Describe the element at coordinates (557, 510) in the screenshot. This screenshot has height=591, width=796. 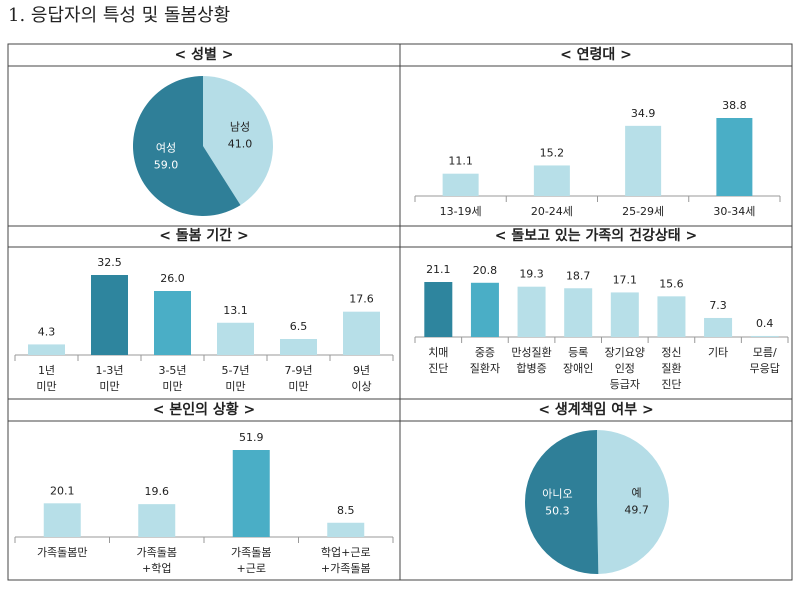
I see `data-label: 50.3` at that location.